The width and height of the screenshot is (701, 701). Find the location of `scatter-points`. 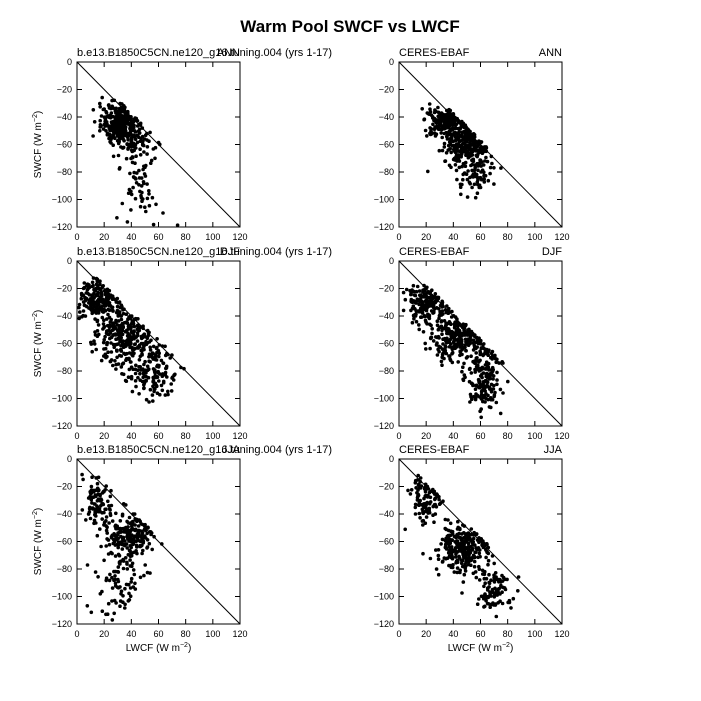

scatter-points is located at coordinates (455, 351).